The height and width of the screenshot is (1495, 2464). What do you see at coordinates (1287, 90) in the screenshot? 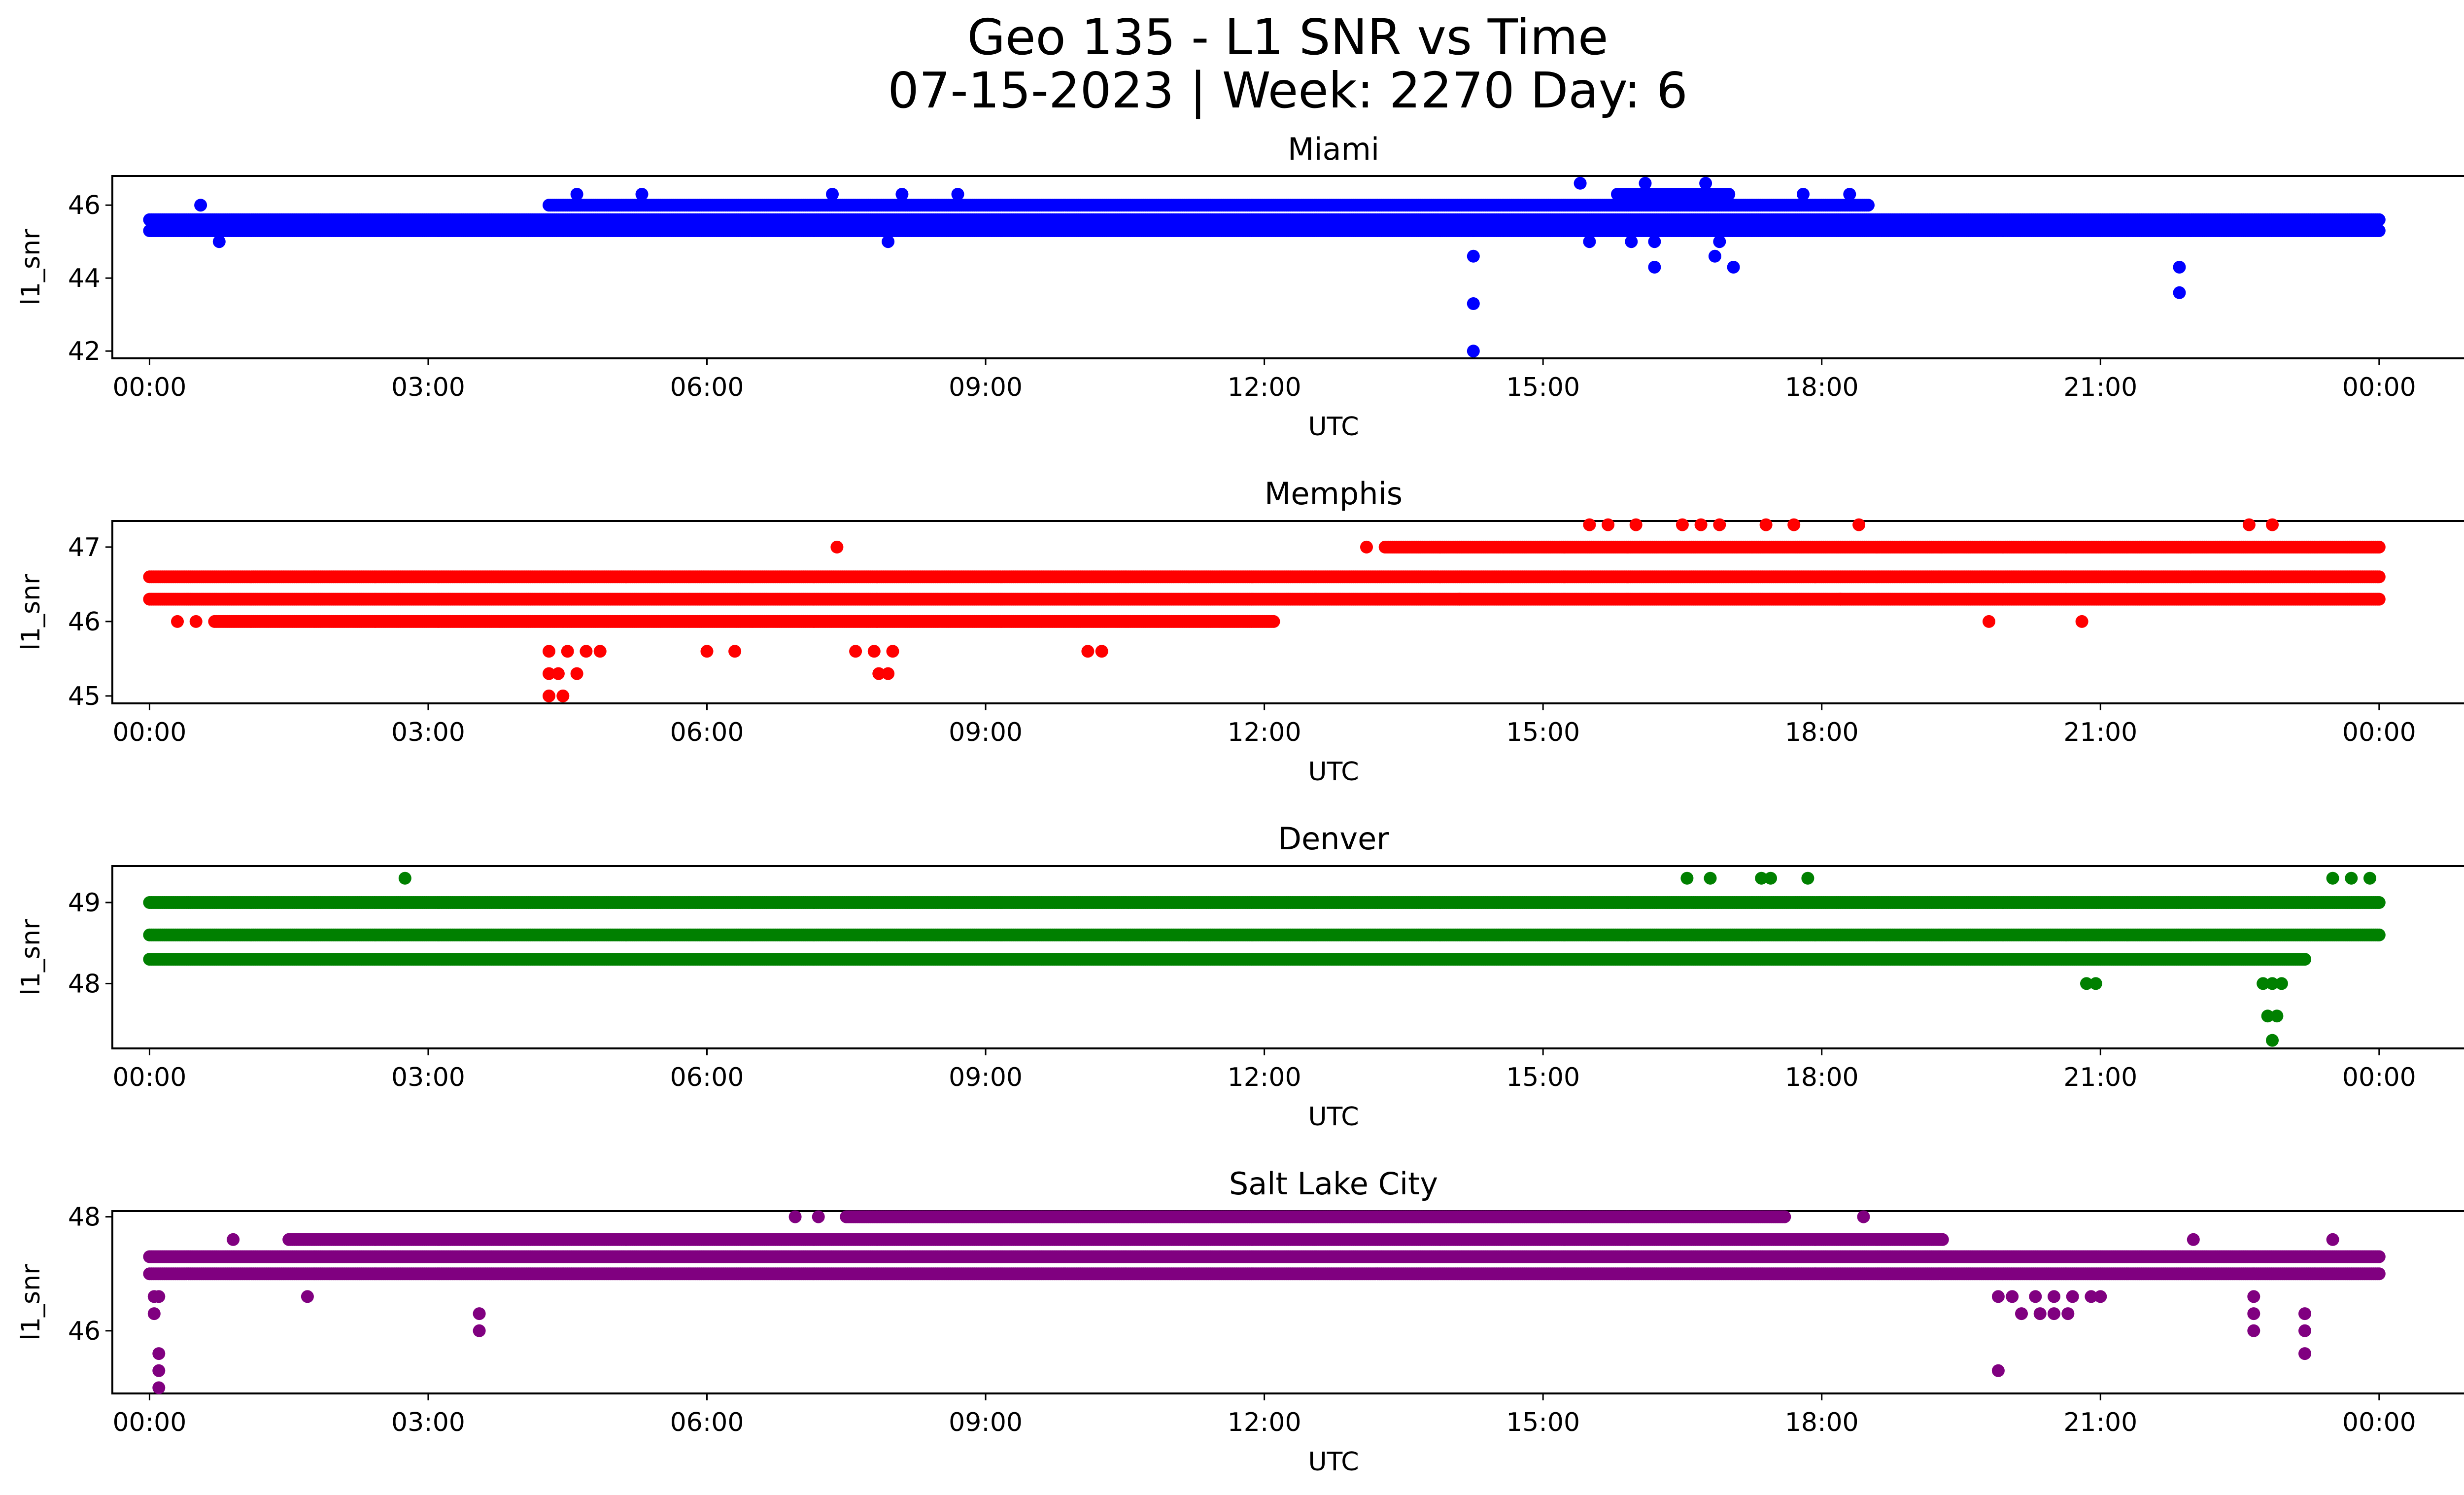
I see `figure-title-line2: 07-15-2023 | Week: 2270 Day: 6` at bounding box center [1287, 90].